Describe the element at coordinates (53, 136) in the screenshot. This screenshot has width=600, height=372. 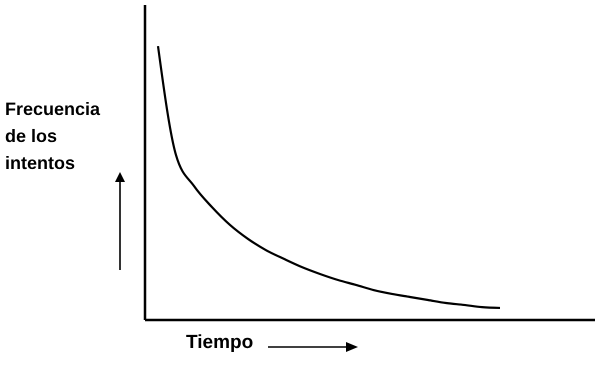
I see `y-axis-title: Frecuencia de los intentos` at that location.